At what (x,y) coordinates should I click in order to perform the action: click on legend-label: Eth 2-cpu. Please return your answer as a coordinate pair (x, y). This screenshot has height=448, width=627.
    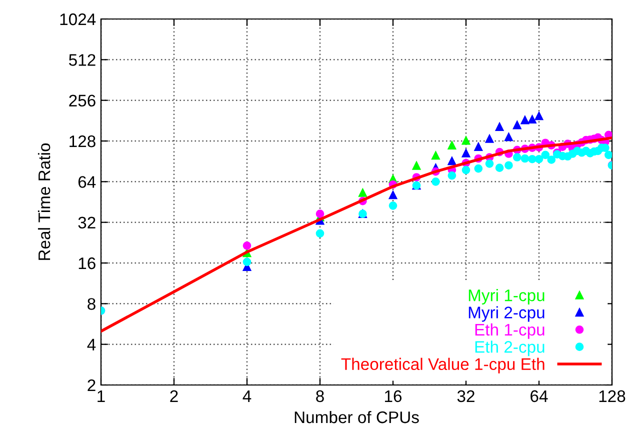
    Looking at the image, I should click on (509, 348).